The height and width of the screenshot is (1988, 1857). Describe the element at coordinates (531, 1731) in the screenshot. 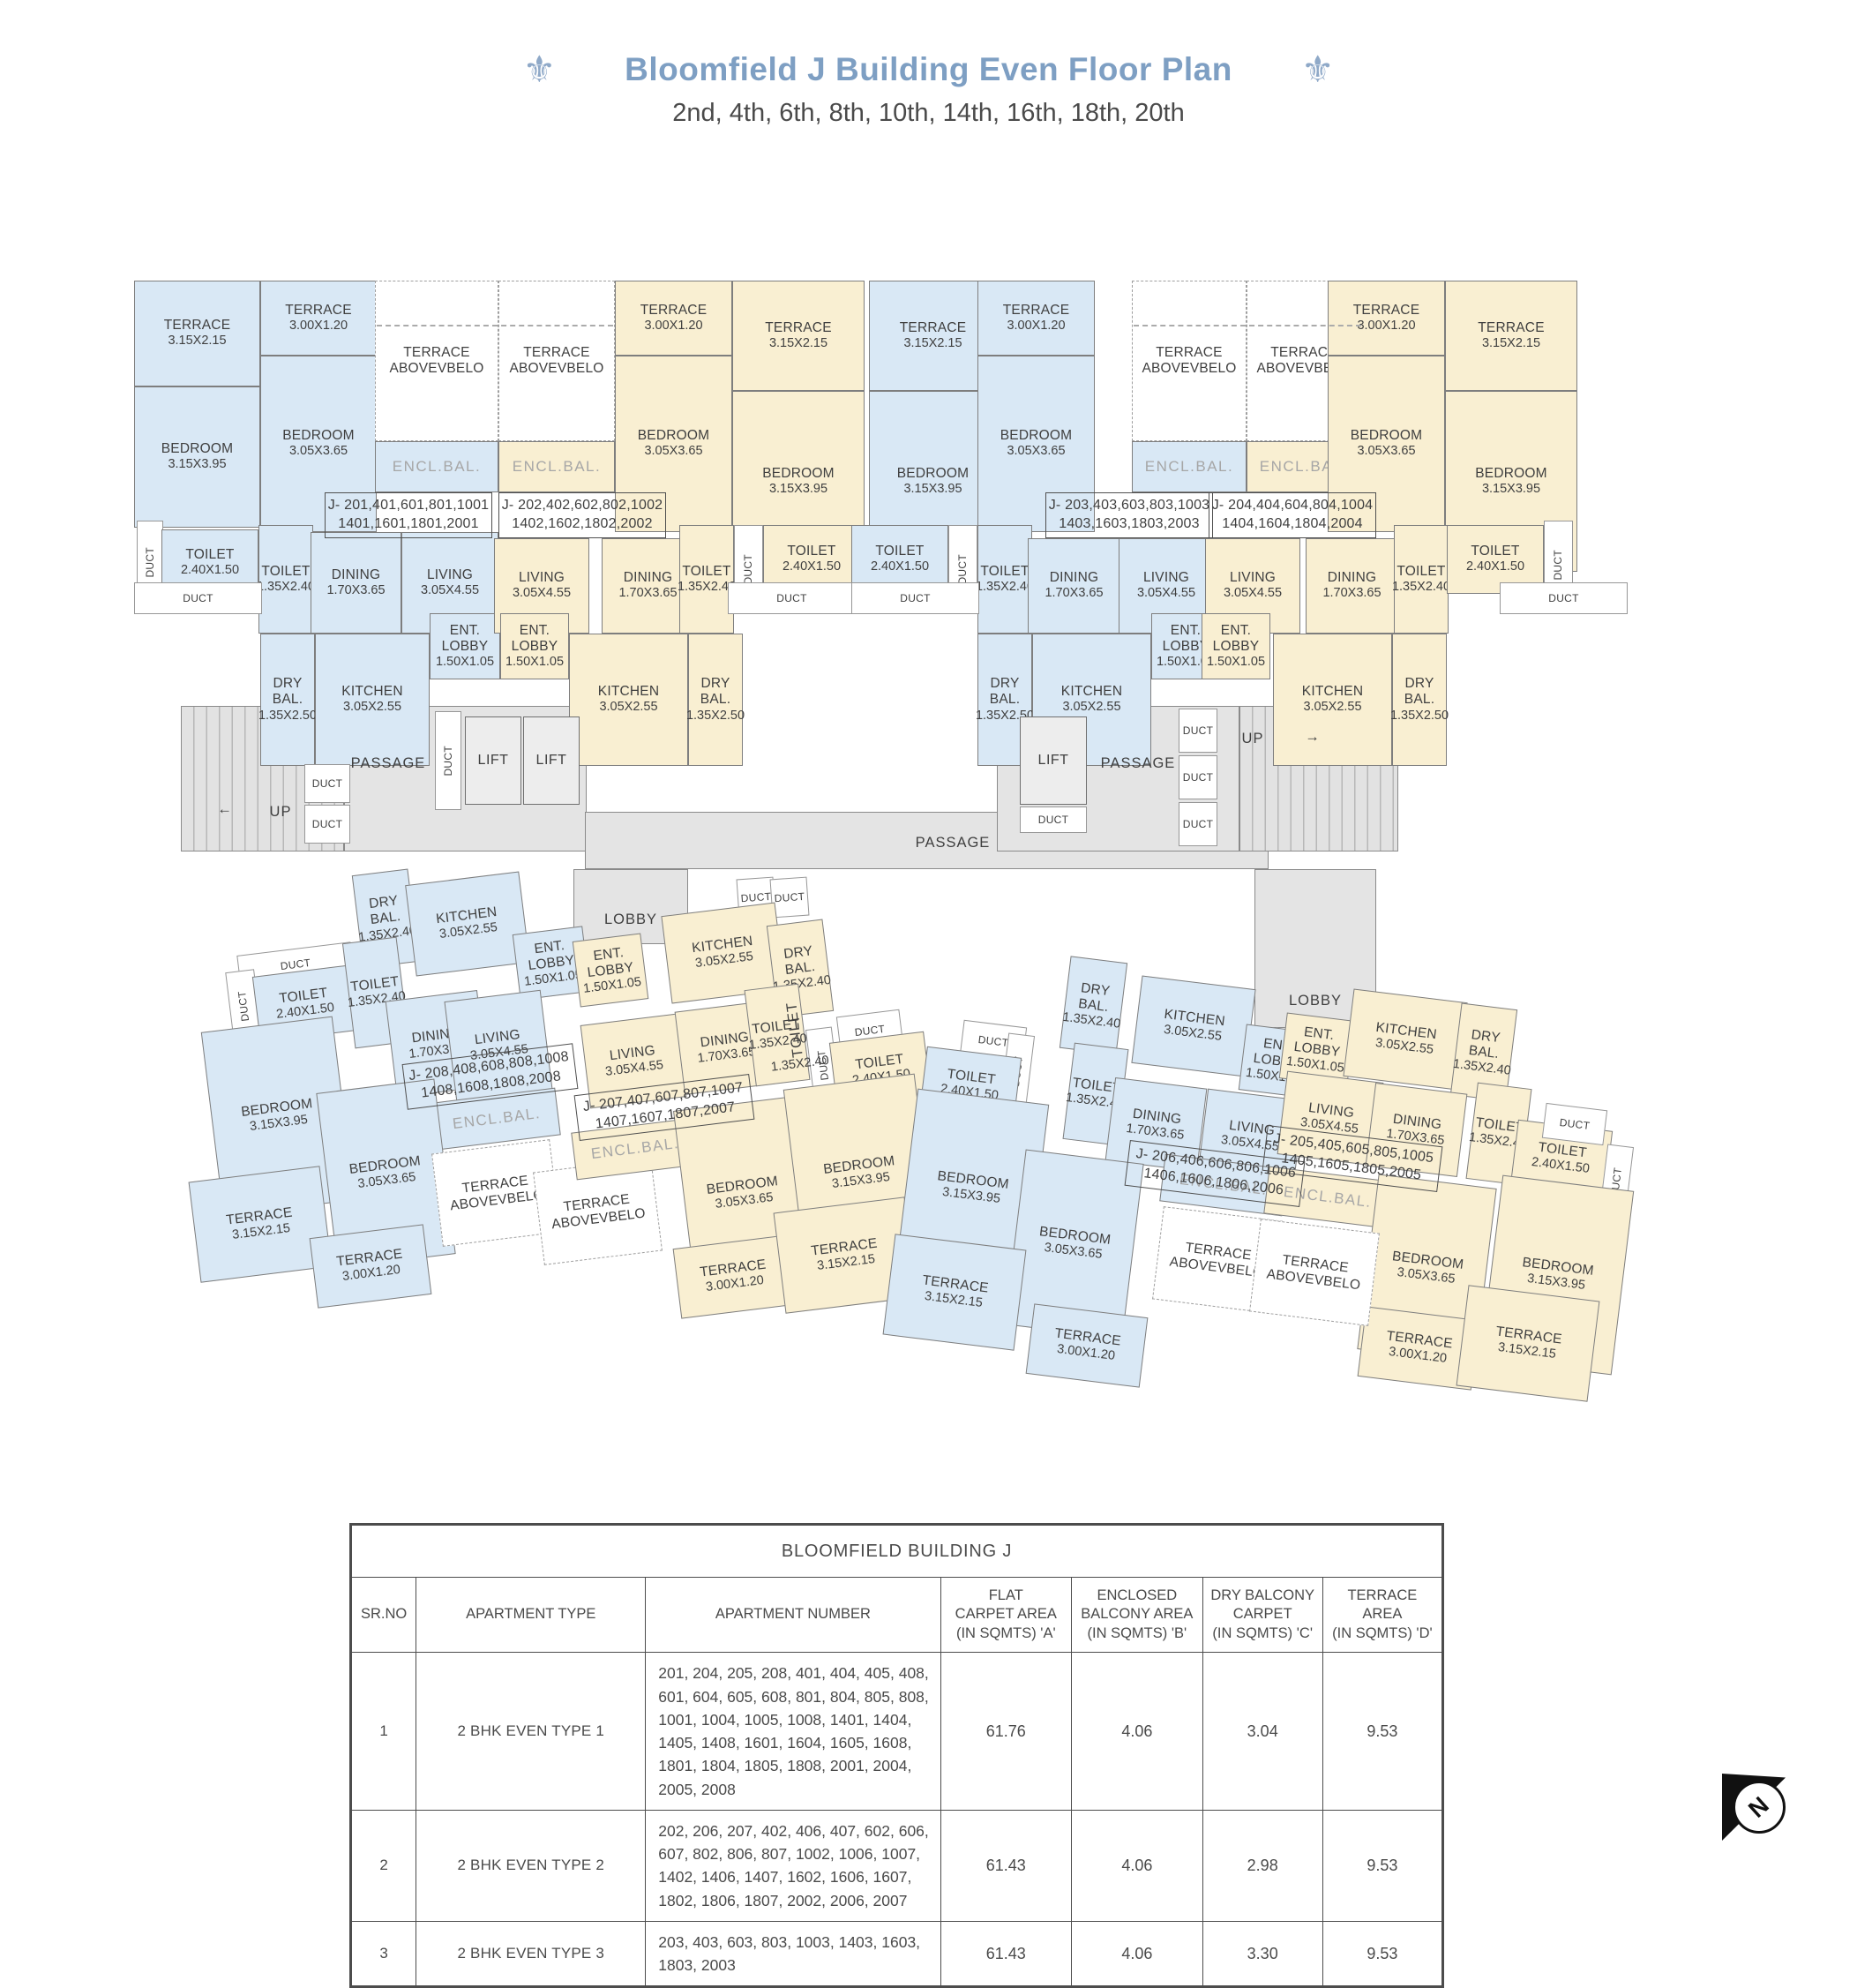

I see `cell-apartment-type: 2 BHK EVEN TYPE 1` at that location.